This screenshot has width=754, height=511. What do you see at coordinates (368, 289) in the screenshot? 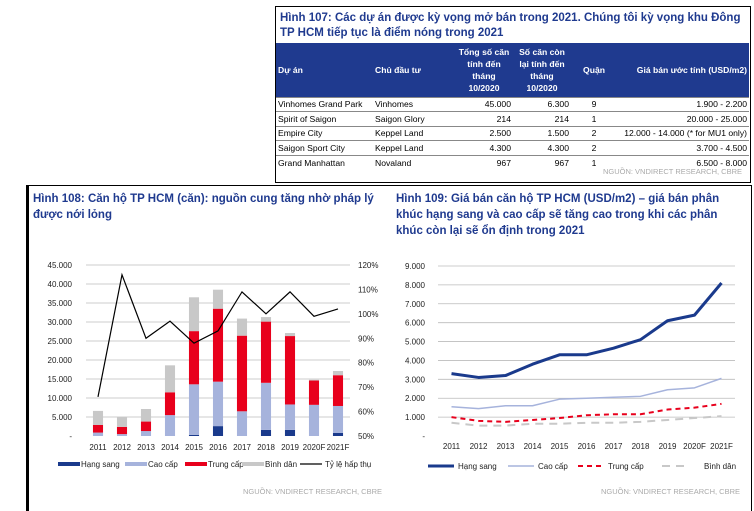
I see `y2-tick-label: 110%` at bounding box center [368, 289].